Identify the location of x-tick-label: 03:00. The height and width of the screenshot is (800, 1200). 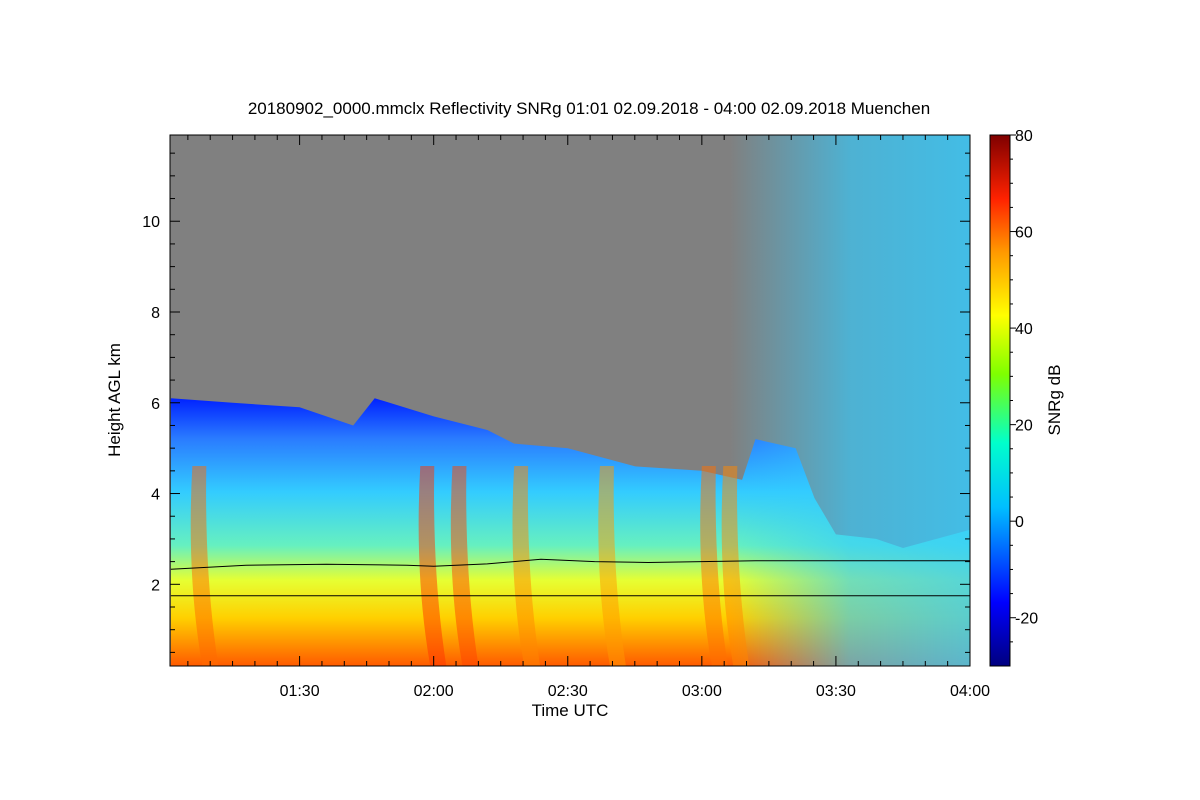
(702, 691).